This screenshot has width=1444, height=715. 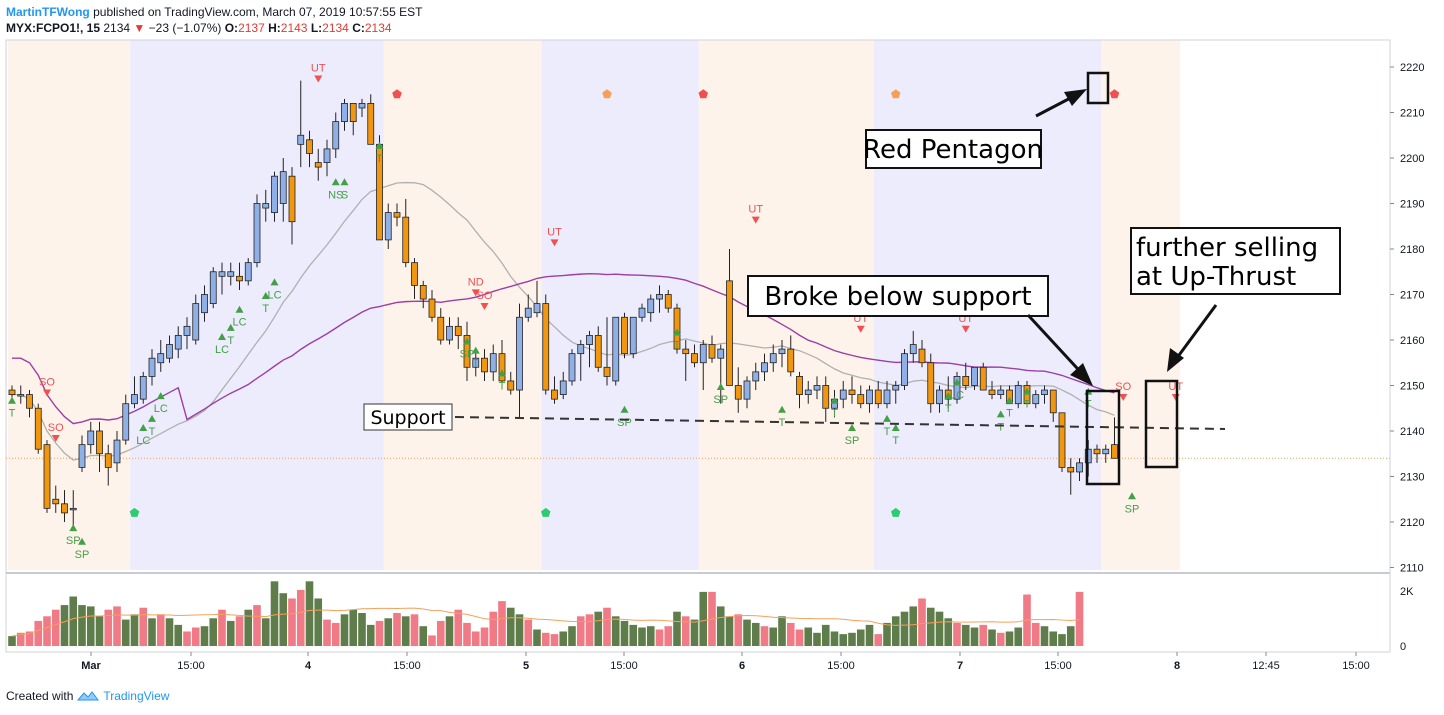 What do you see at coordinates (1412, 341) in the screenshot?
I see `price-tick-label: 2160` at bounding box center [1412, 341].